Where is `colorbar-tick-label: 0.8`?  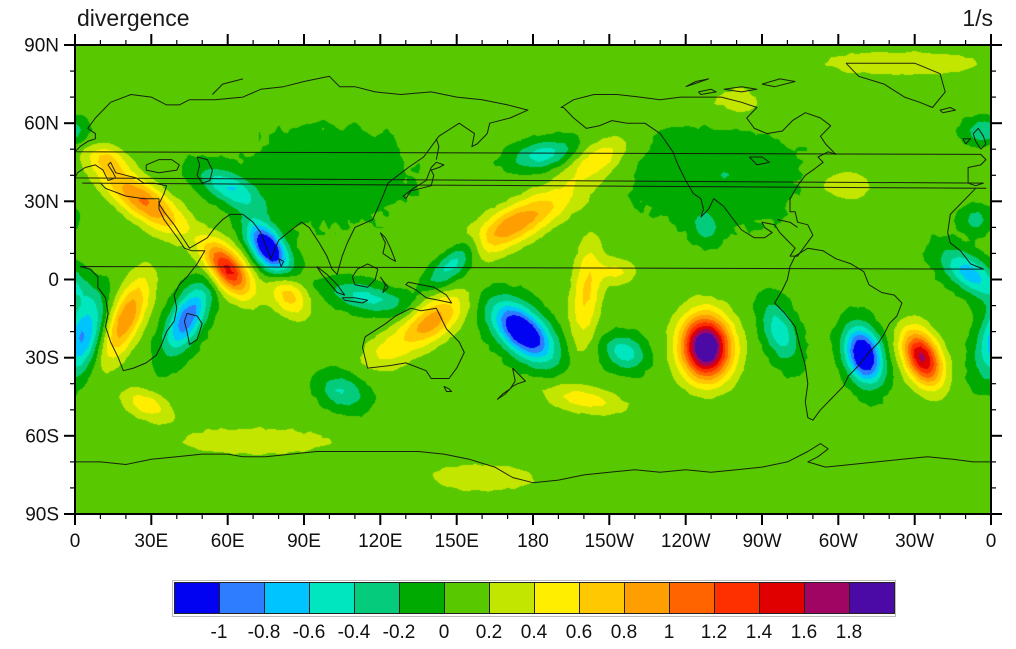
colorbar-tick-label: 0.8 is located at coordinates (624, 632).